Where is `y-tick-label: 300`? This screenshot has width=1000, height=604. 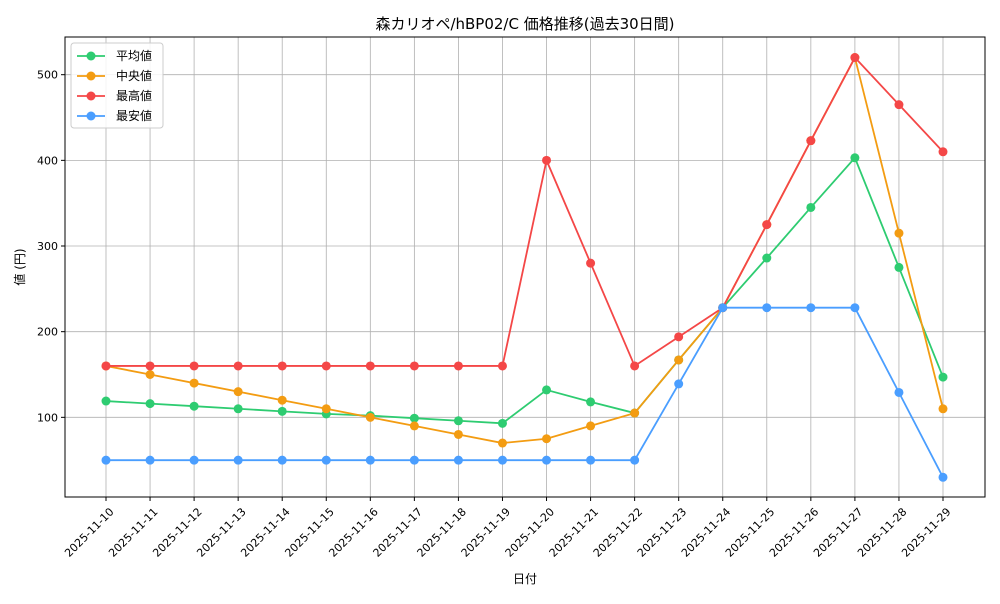 y-tick-label: 300 is located at coordinates (47, 246).